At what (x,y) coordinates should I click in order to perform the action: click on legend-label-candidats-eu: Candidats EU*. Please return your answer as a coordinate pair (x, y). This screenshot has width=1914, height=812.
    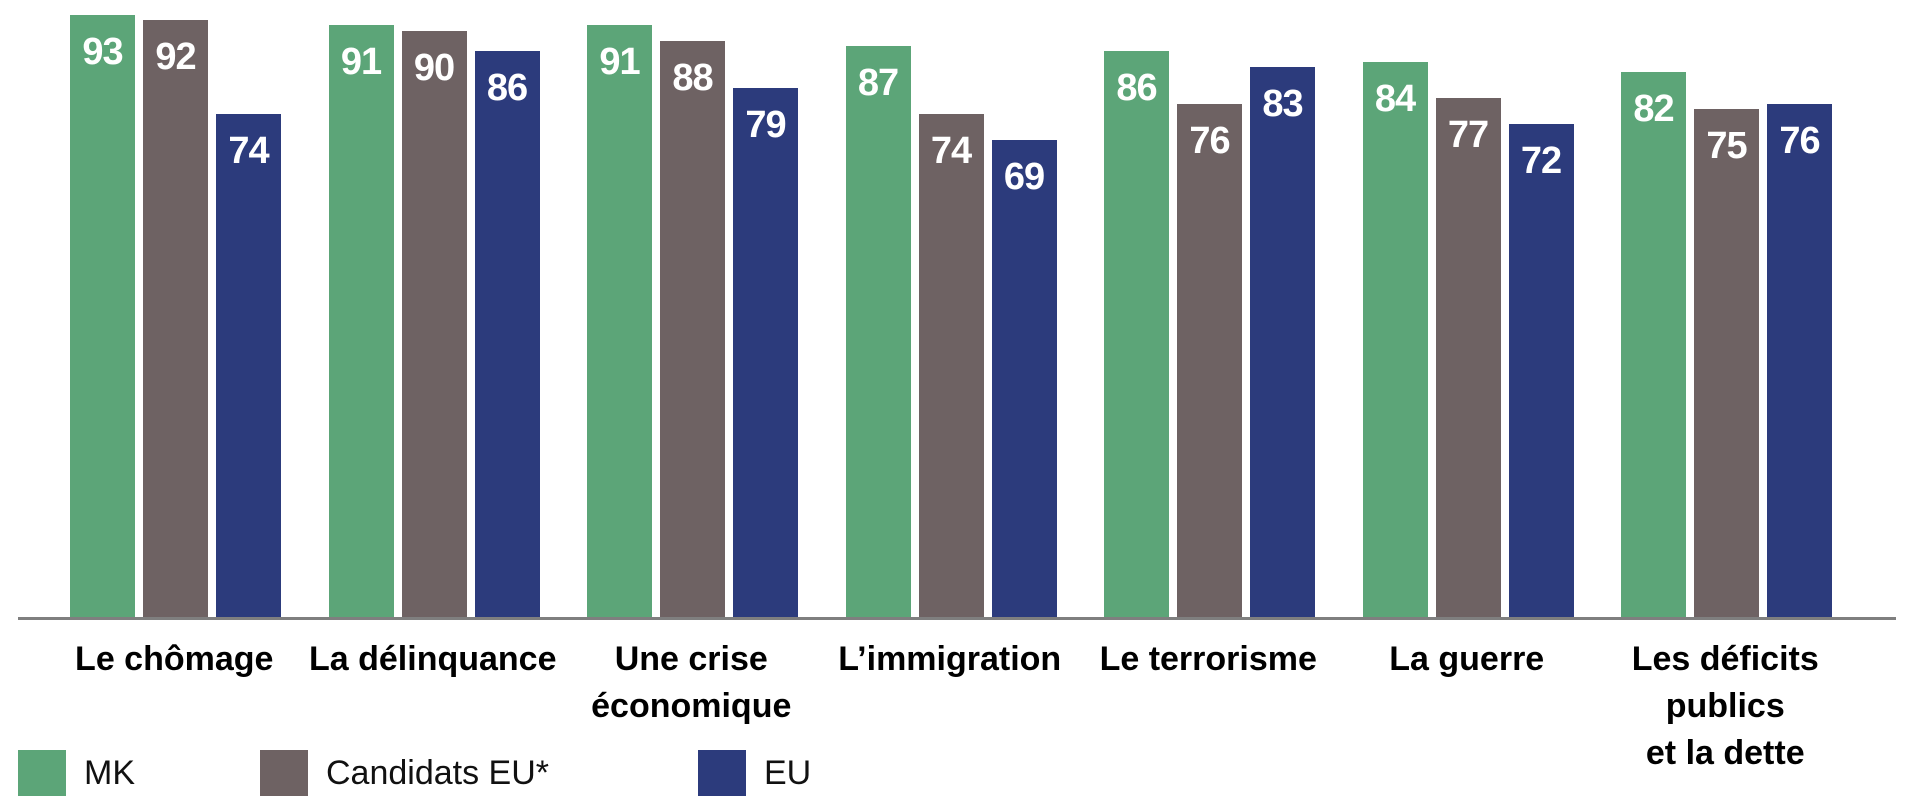
    Looking at the image, I should click on (438, 773).